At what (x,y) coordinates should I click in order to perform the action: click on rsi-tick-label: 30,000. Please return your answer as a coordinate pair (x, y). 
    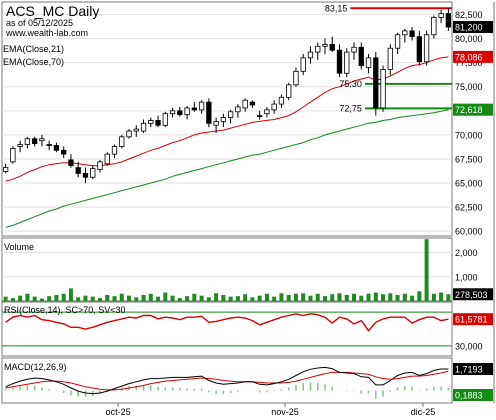
    Looking at the image, I should click on (469, 346).